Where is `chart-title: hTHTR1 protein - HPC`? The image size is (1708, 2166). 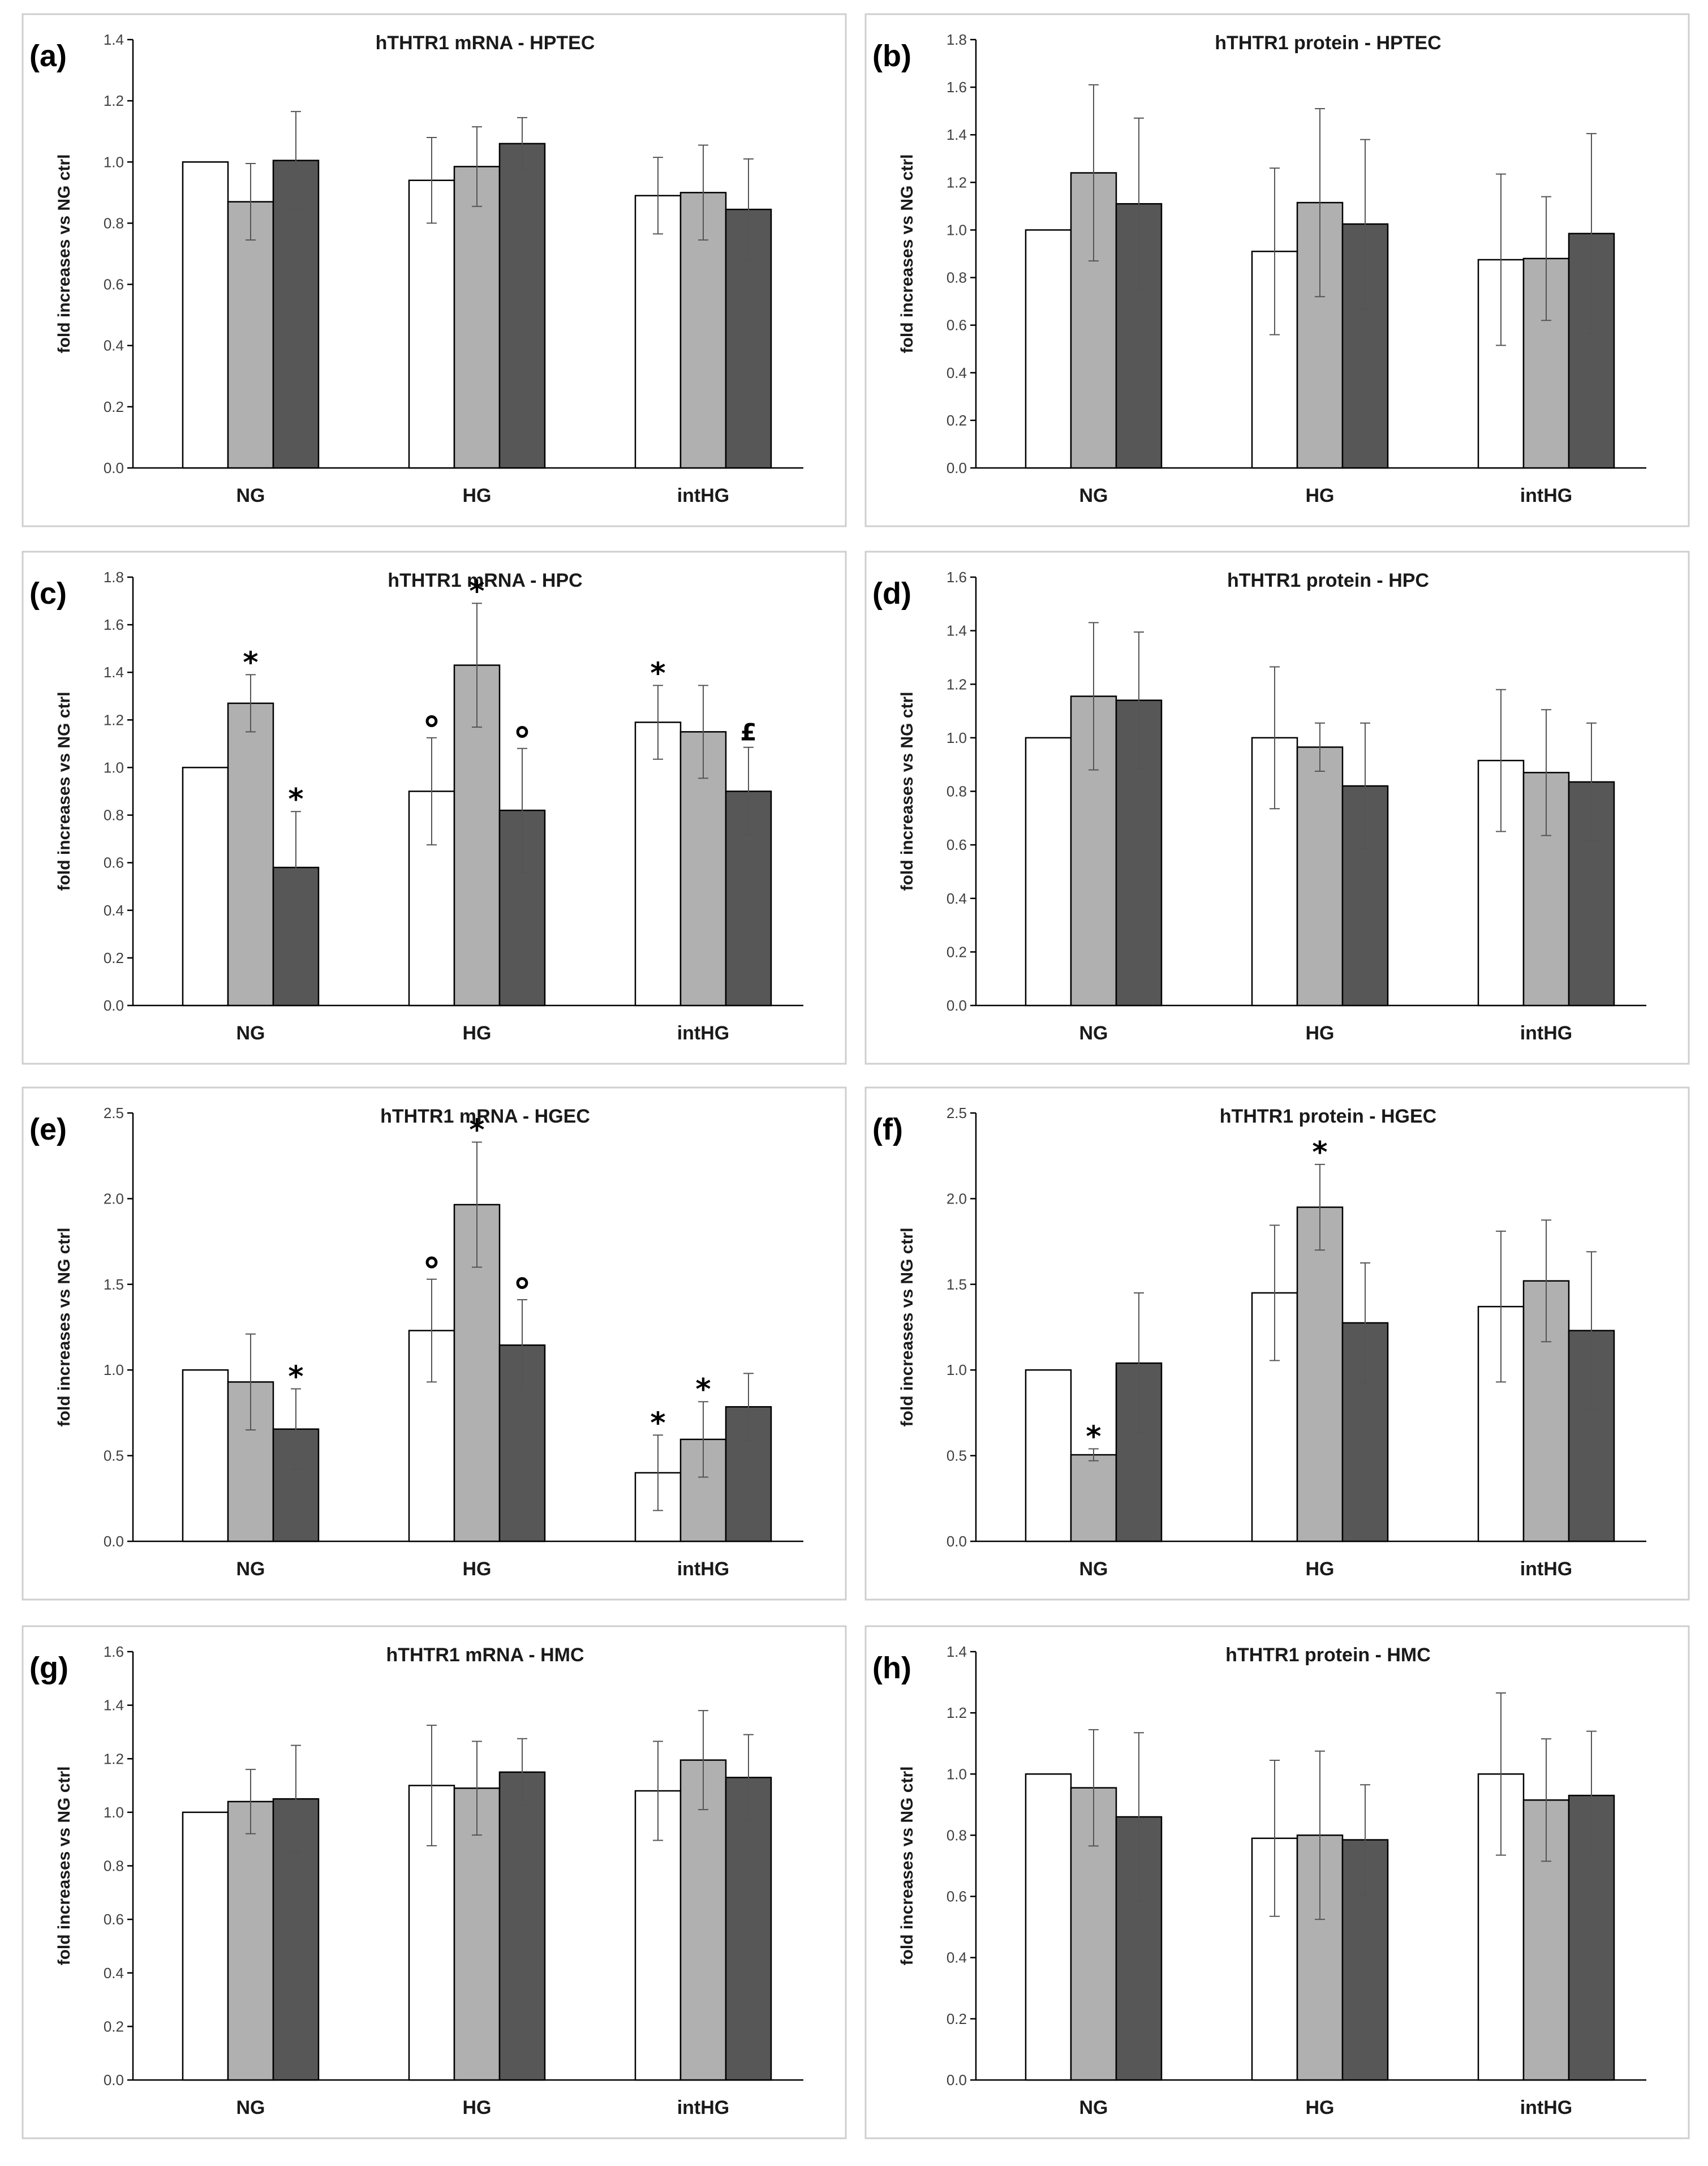 chart-title: hTHTR1 protein - HPC is located at coordinates (1328, 581).